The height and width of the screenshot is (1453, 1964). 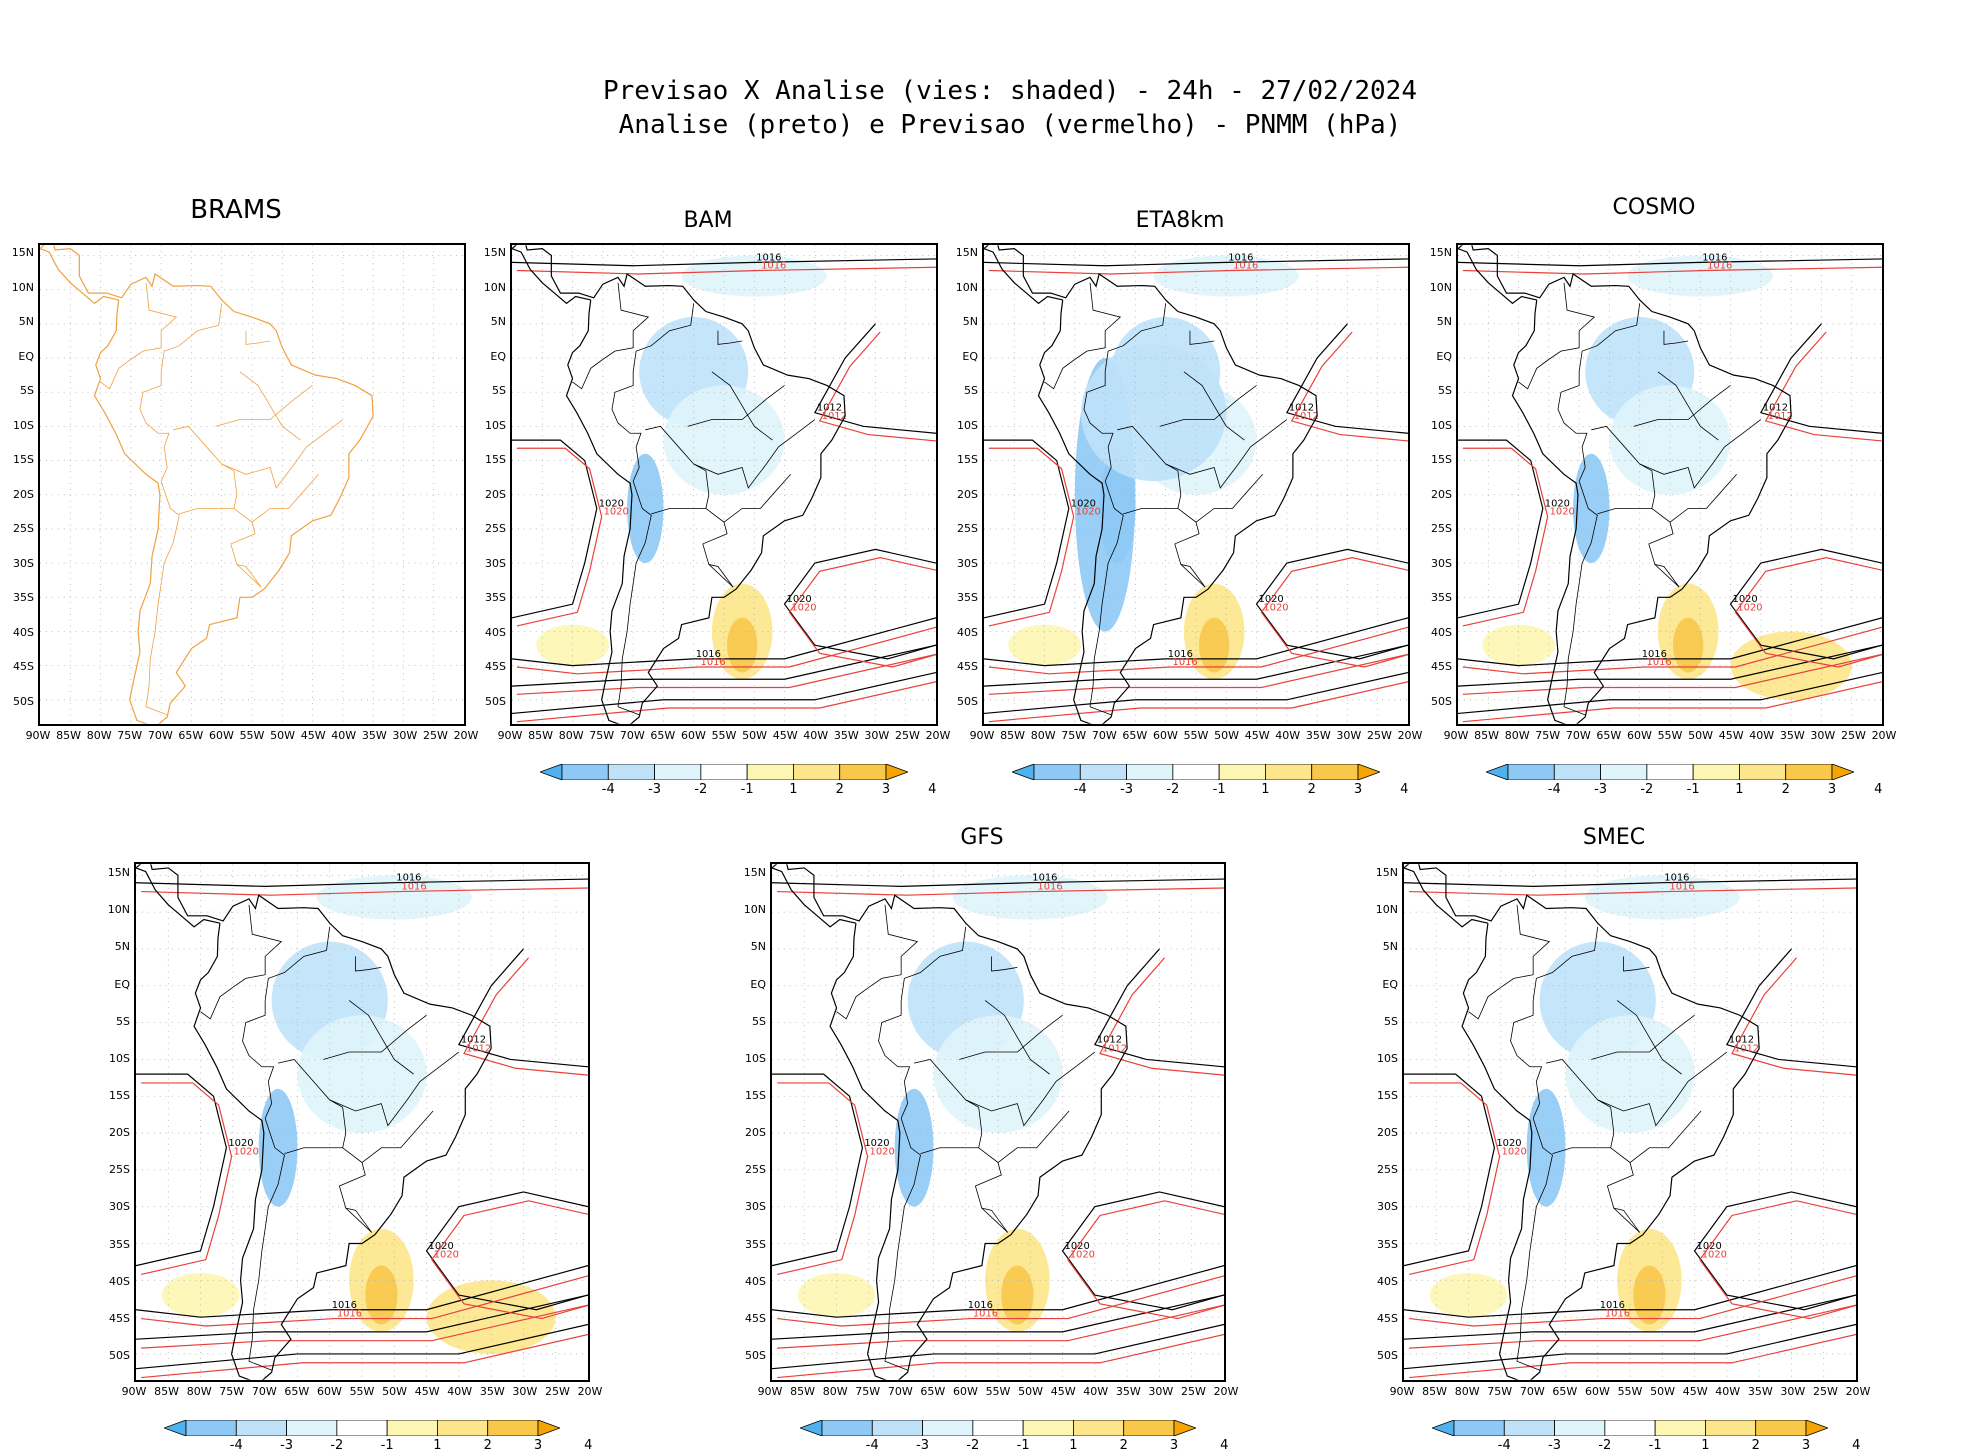 I want to click on lon-tick-label: 55W, so click(x=362, y=1391).